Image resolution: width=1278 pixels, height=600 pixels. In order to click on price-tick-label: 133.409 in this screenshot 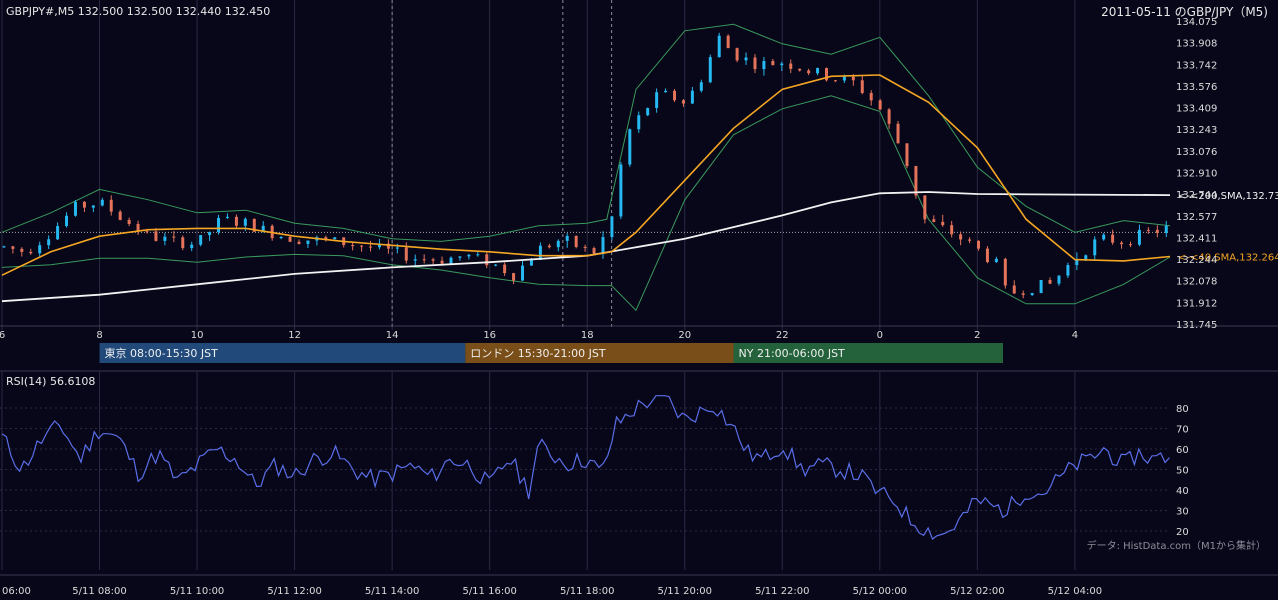, I will do `click(1196, 109)`.